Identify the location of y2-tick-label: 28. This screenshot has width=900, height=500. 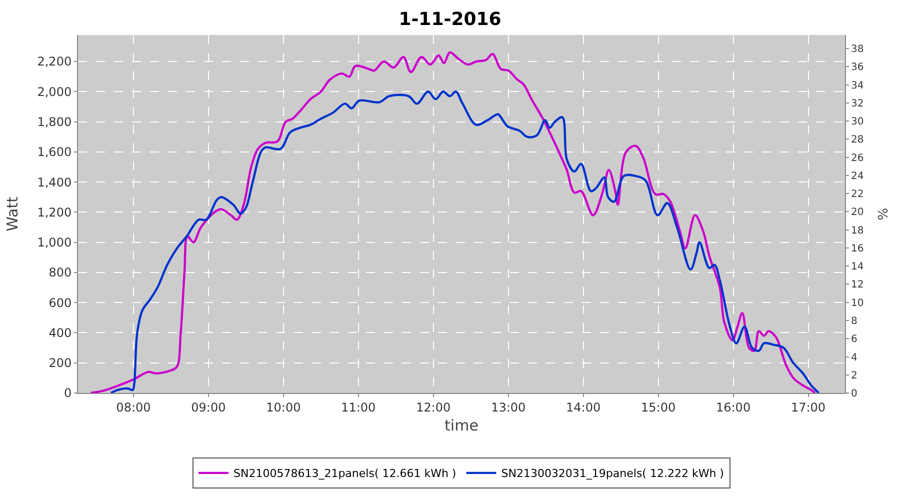
(857, 140).